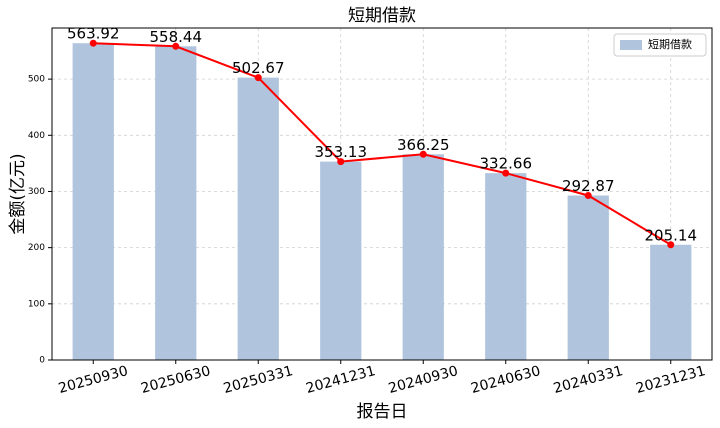 The width and height of the screenshot is (720, 428). I want to click on value-label: 558.44, so click(176, 37).